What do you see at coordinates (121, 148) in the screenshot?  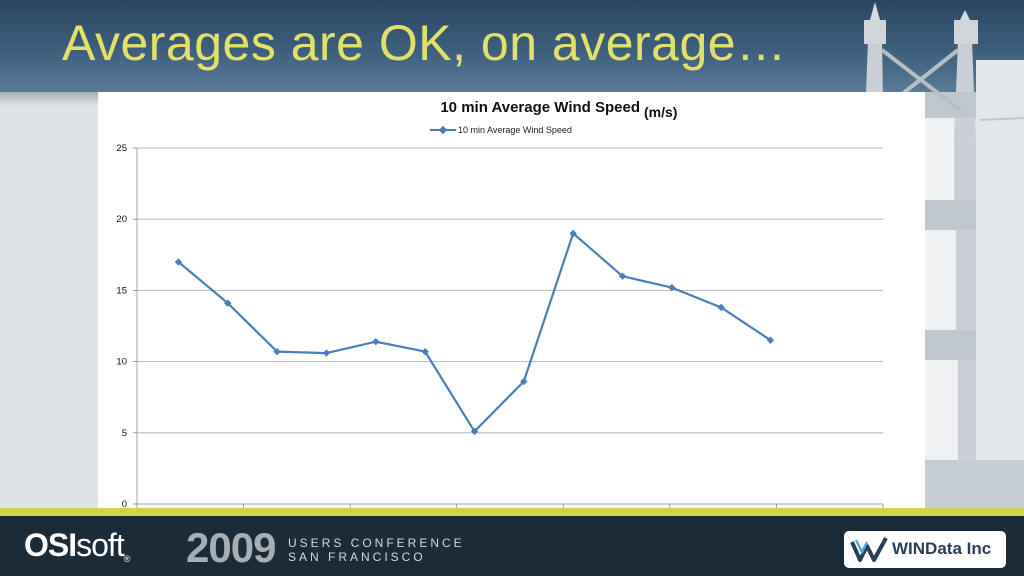 I see `y-tick-label: 25` at bounding box center [121, 148].